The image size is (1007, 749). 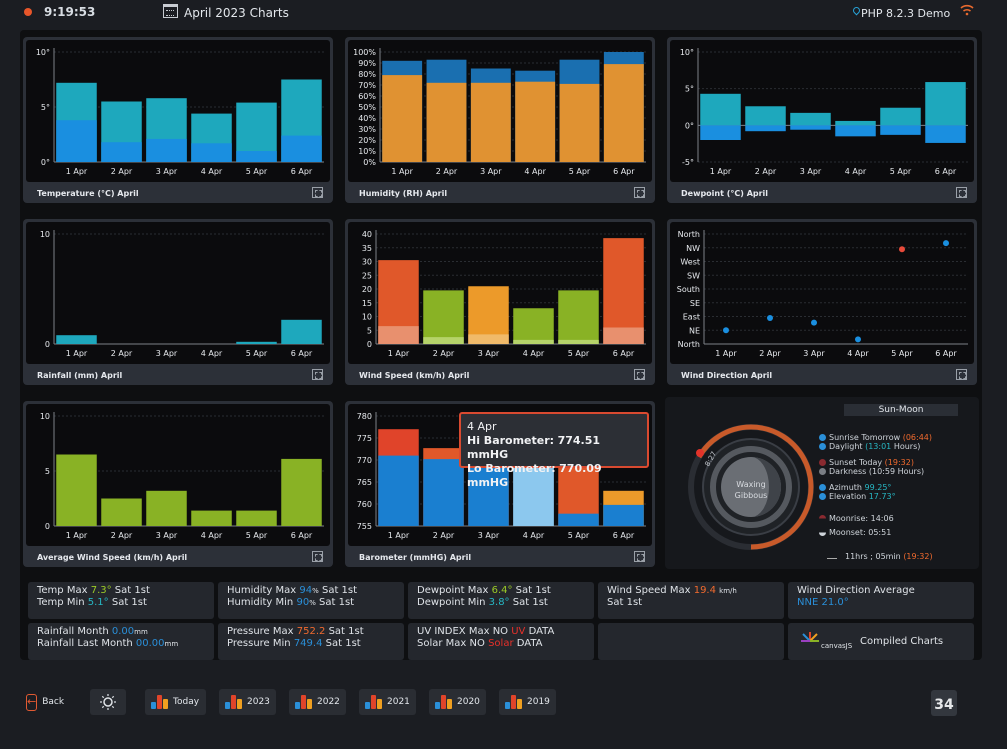 What do you see at coordinates (822, 446) in the screenshot?
I see `daylight-icon` at bounding box center [822, 446].